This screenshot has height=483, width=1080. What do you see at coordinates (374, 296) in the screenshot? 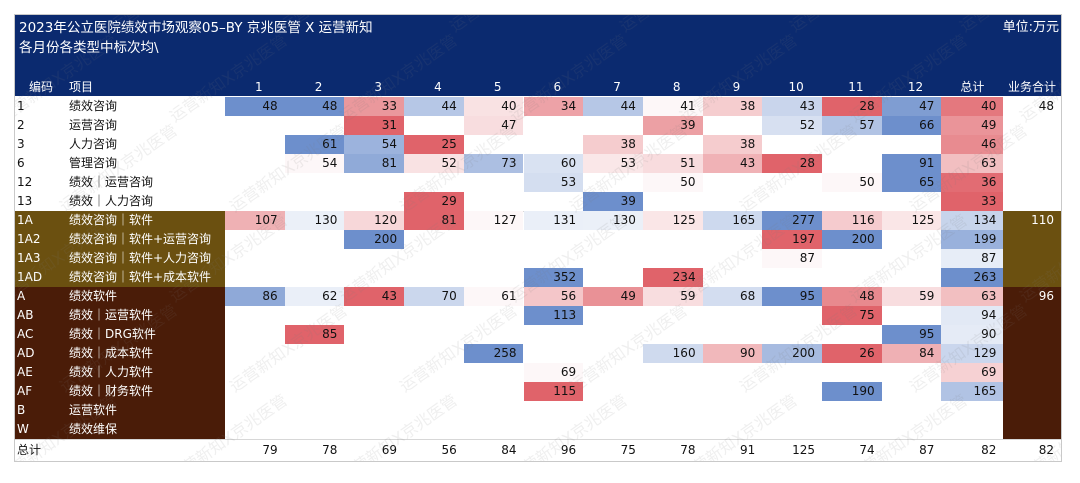
I see `value-cell-month-3: 43` at bounding box center [374, 296].